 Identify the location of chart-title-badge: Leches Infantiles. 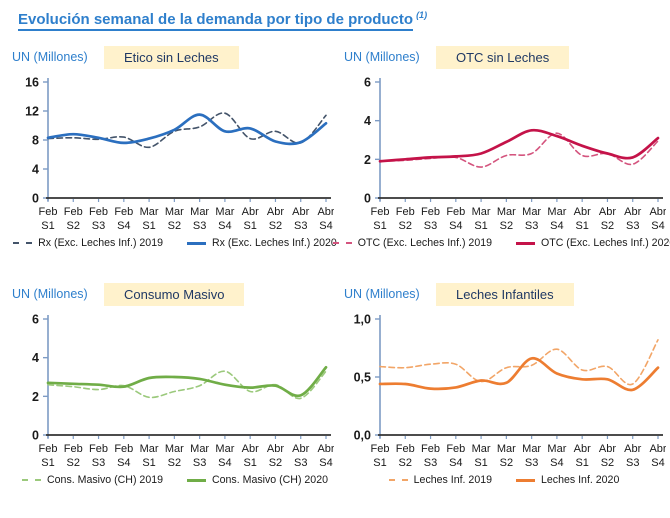
(505, 294).